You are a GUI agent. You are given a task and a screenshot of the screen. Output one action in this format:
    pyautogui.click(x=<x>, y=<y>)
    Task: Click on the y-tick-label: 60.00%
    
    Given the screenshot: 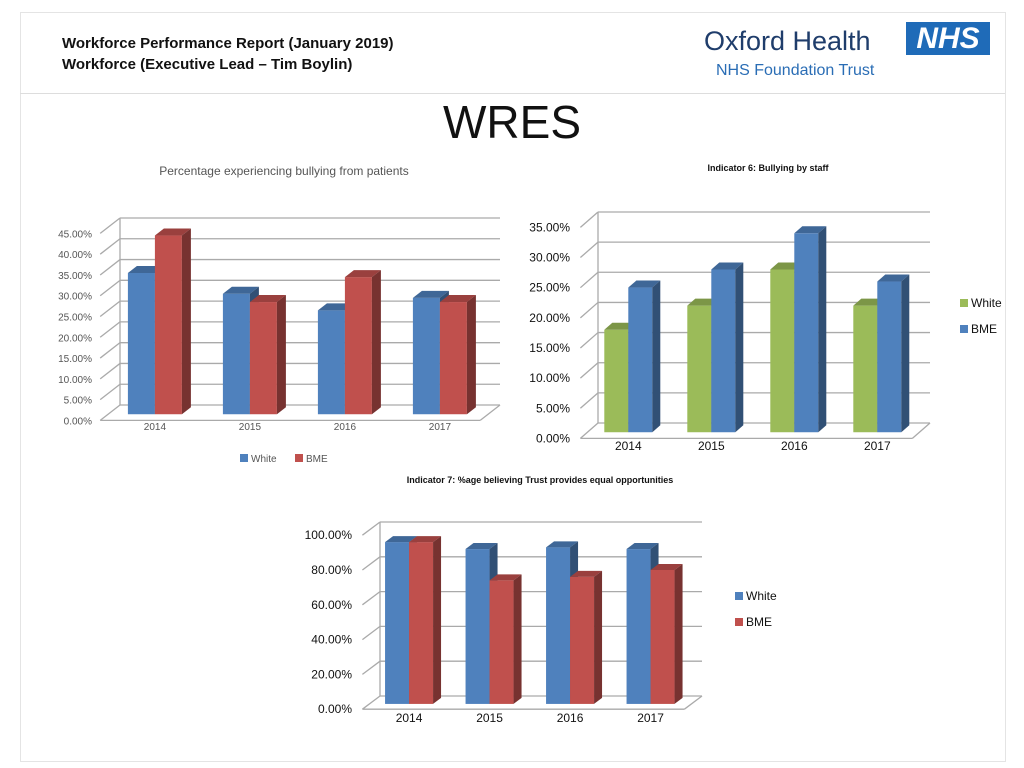 What is the action you would take?
    pyautogui.click(x=331, y=605)
    